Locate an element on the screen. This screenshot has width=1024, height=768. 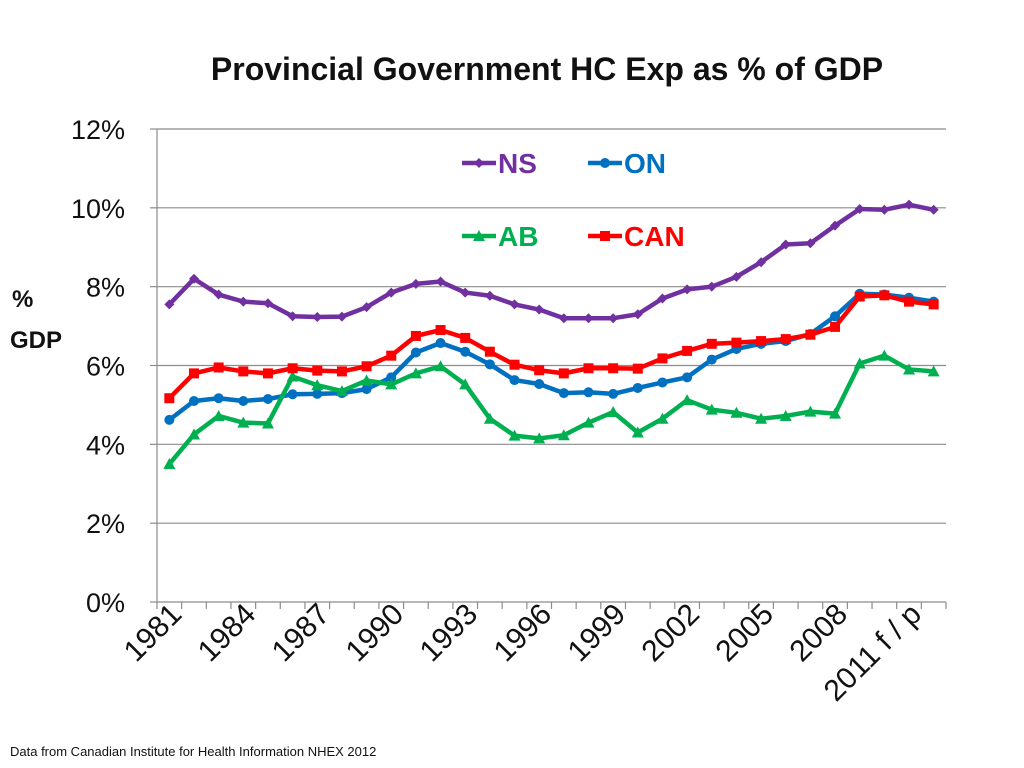
y-tick-labels: 0% 2% 4% 6% 8% 10% 12% is located at coordinates (98, 366).